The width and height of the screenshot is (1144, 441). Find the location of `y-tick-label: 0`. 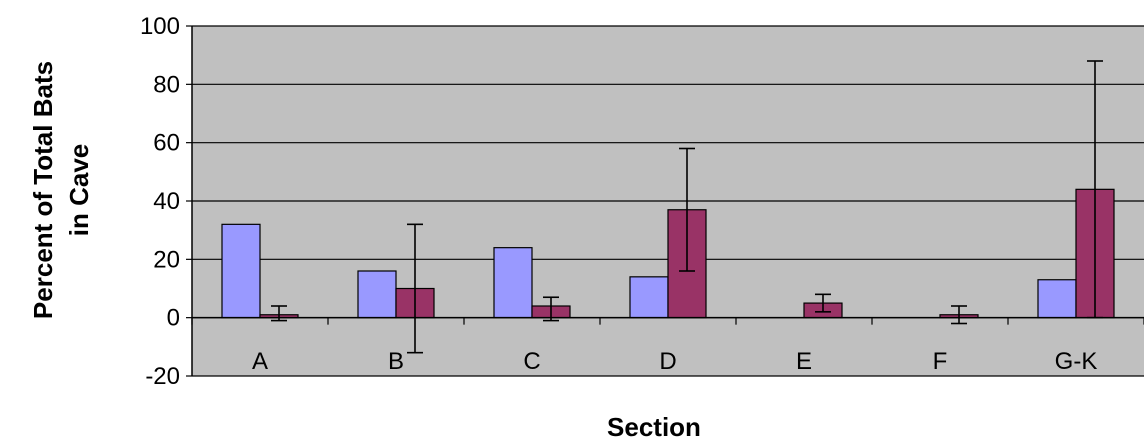

y-tick-label: 0 is located at coordinates (173, 318).